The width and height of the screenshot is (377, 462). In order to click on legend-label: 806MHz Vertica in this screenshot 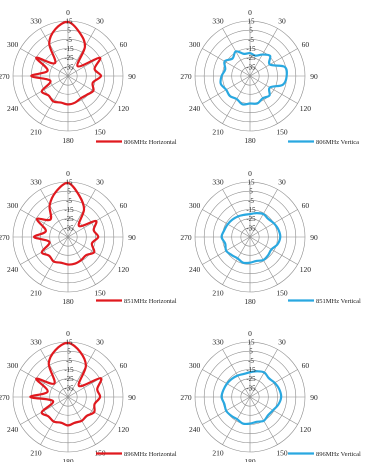, I will do `click(337, 142)`.